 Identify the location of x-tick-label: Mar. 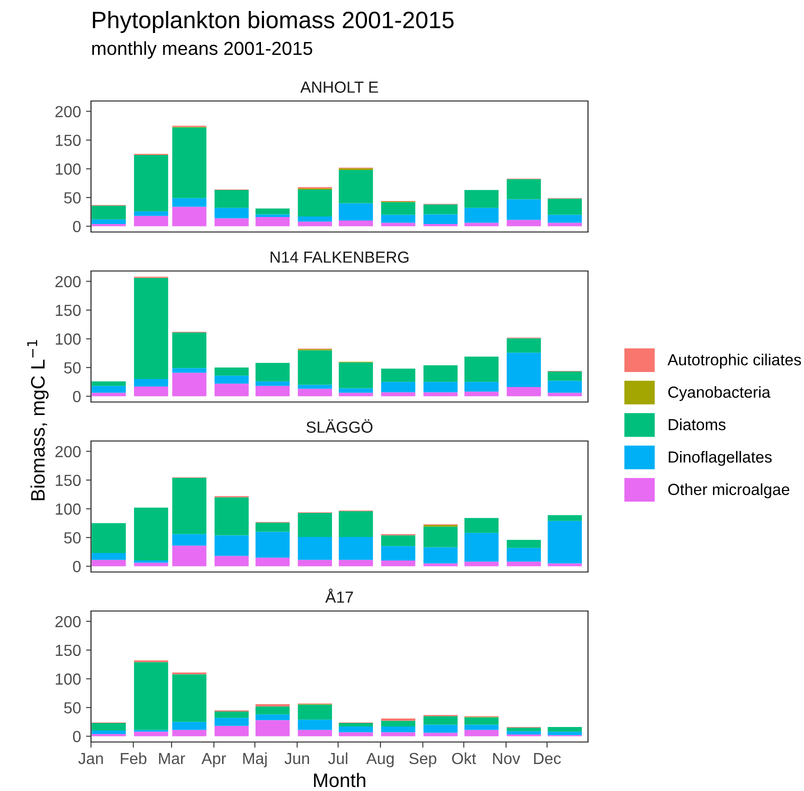
(172, 758).